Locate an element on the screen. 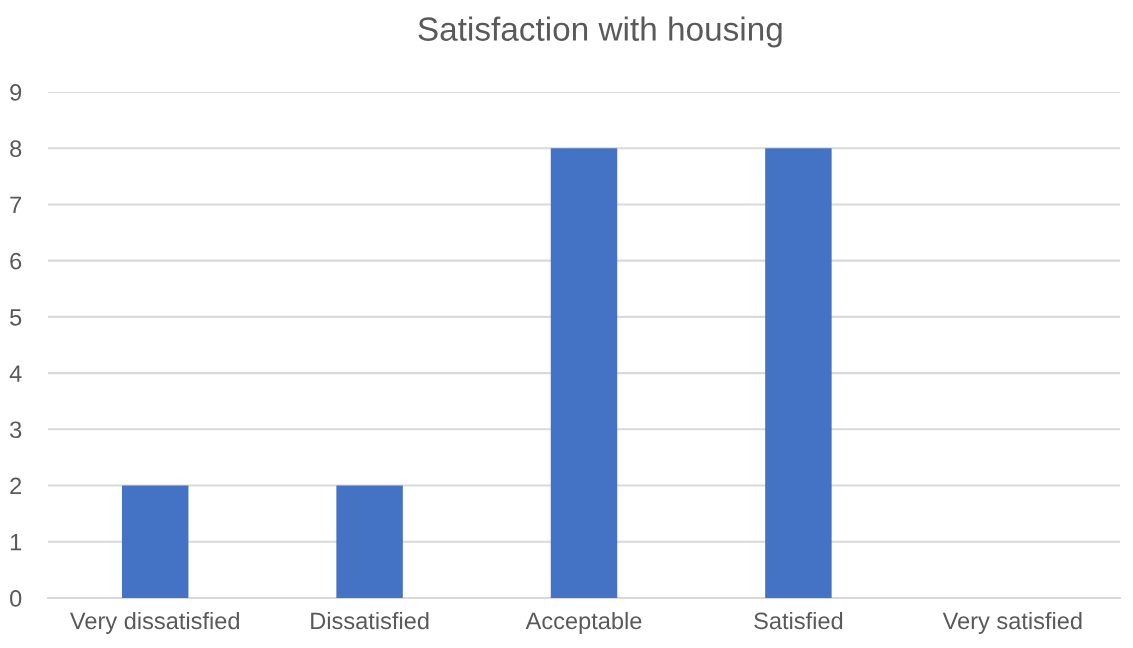 This screenshot has width=1133, height=648. y-tick-label: 9 is located at coordinates (16, 92).